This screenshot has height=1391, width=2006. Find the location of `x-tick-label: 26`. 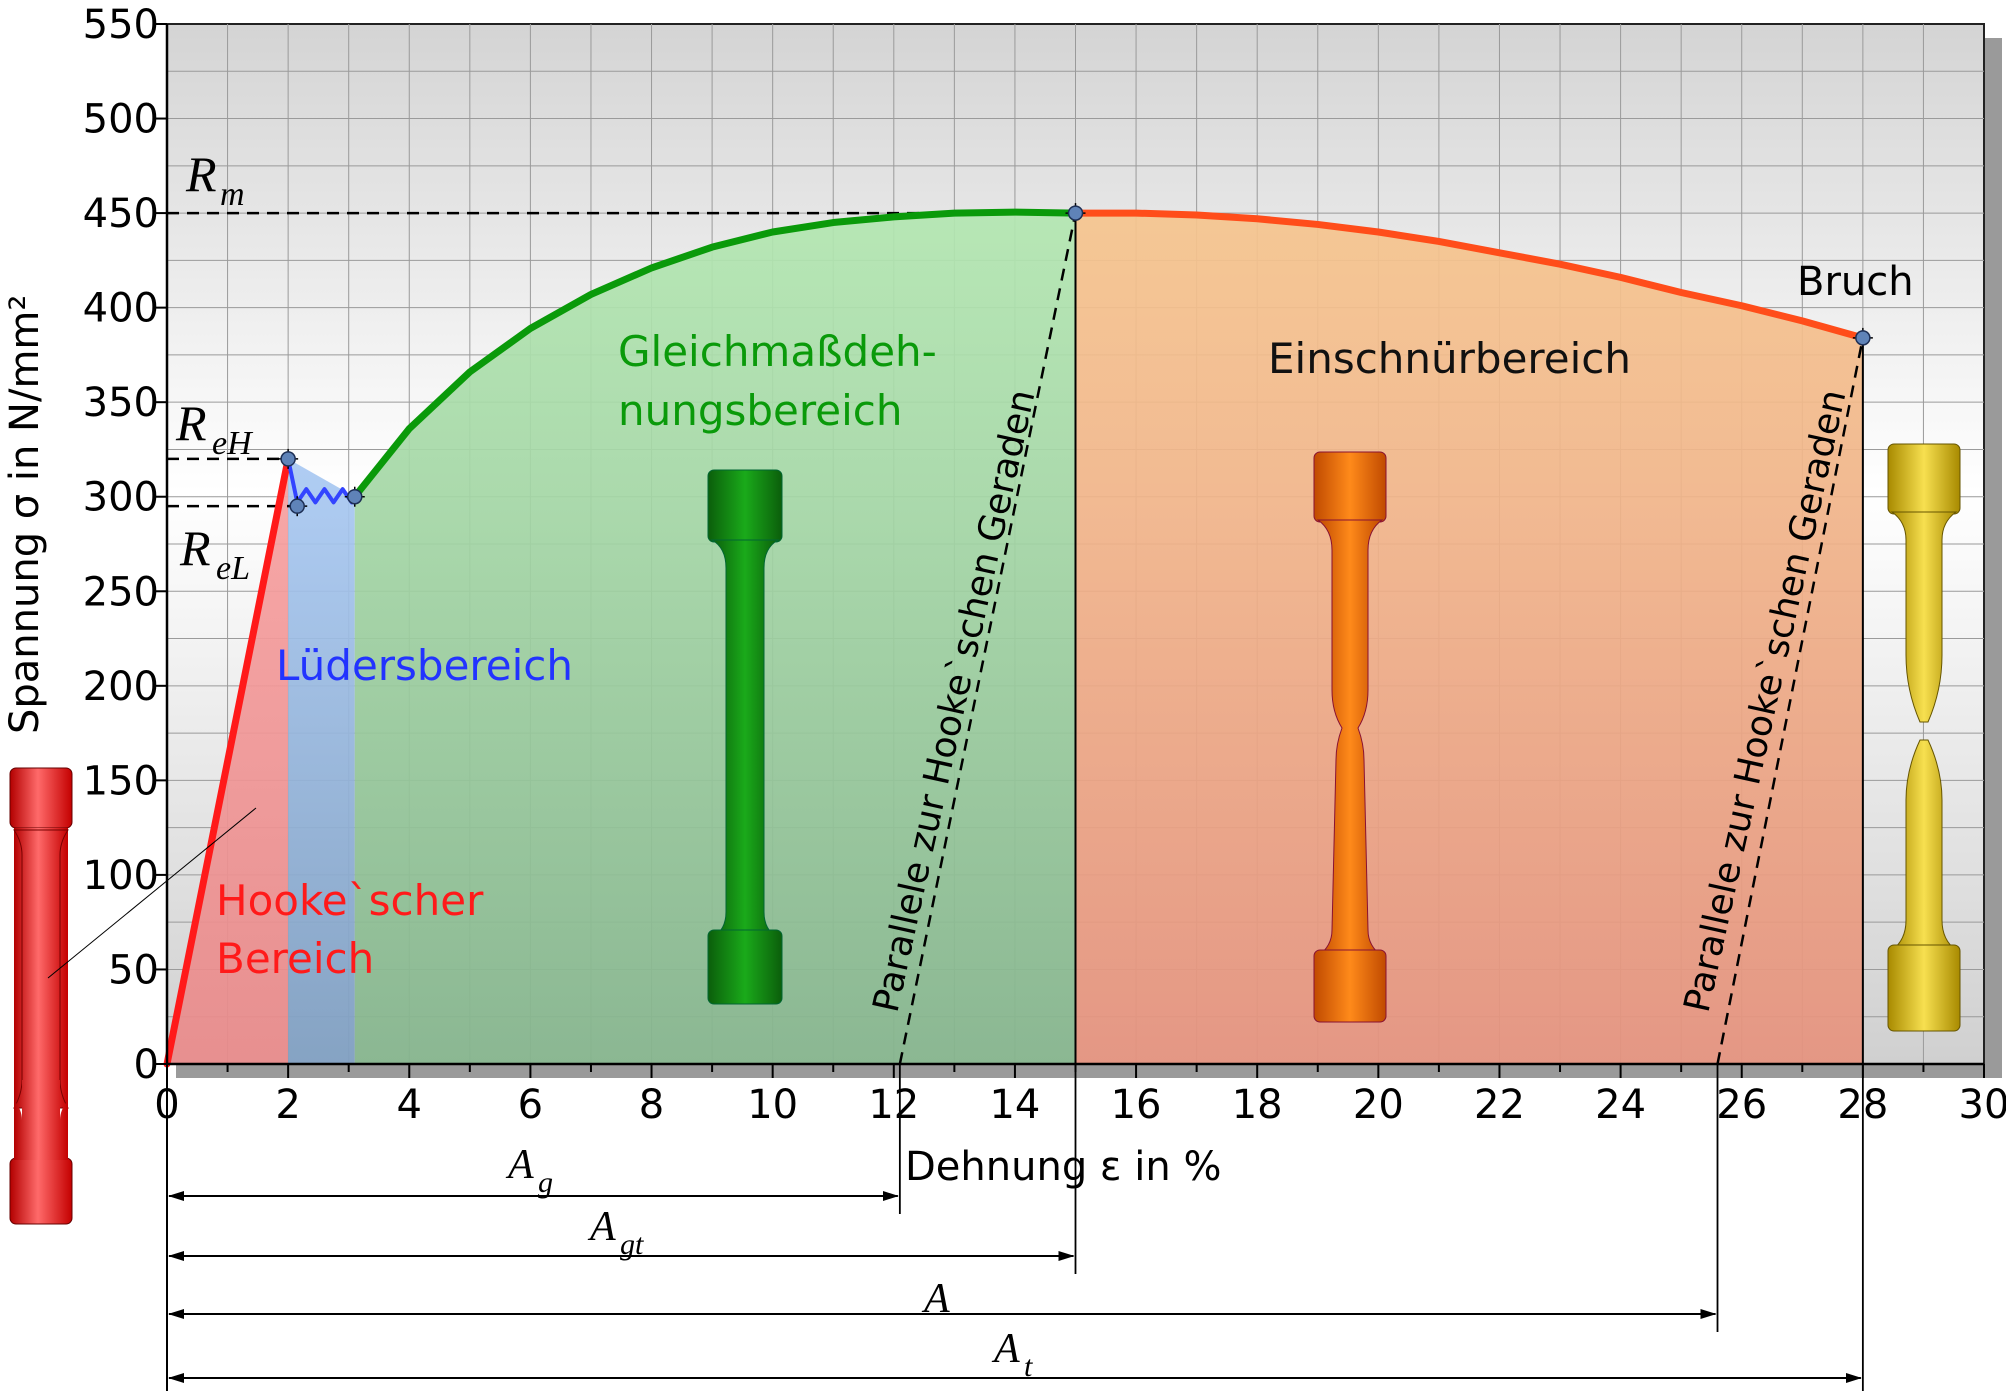

x-tick-label: 26 is located at coordinates (1741, 1105).